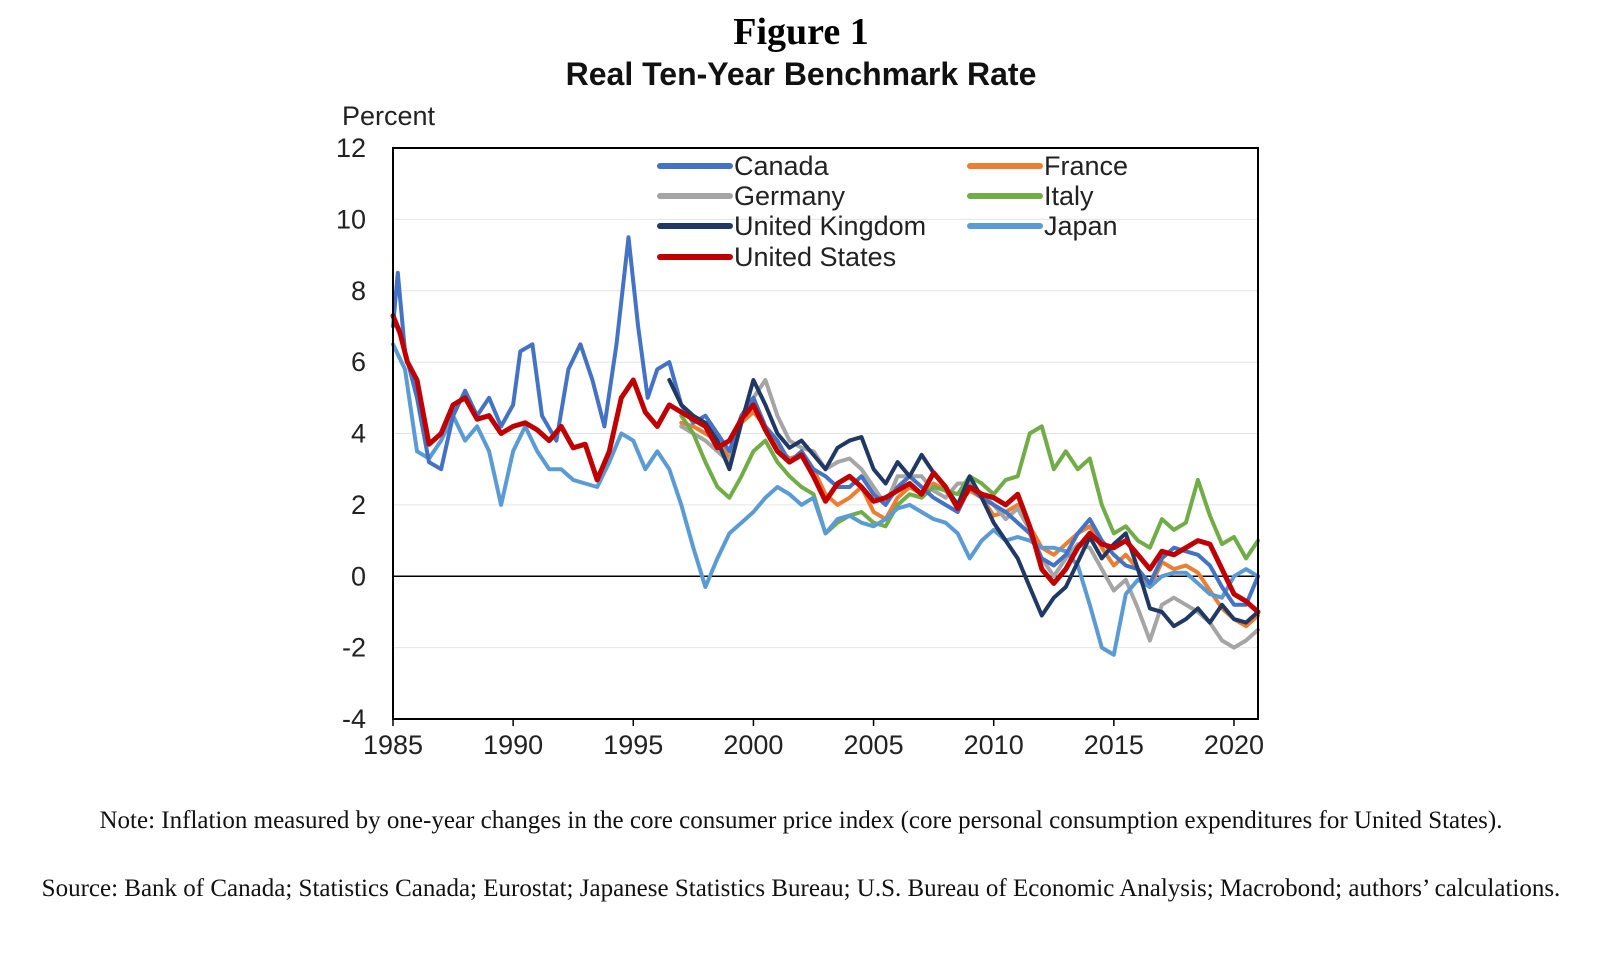 The height and width of the screenshot is (976, 1602). Describe the element at coordinates (753, 745) in the screenshot. I see `x-tick-label: 2000` at that location.